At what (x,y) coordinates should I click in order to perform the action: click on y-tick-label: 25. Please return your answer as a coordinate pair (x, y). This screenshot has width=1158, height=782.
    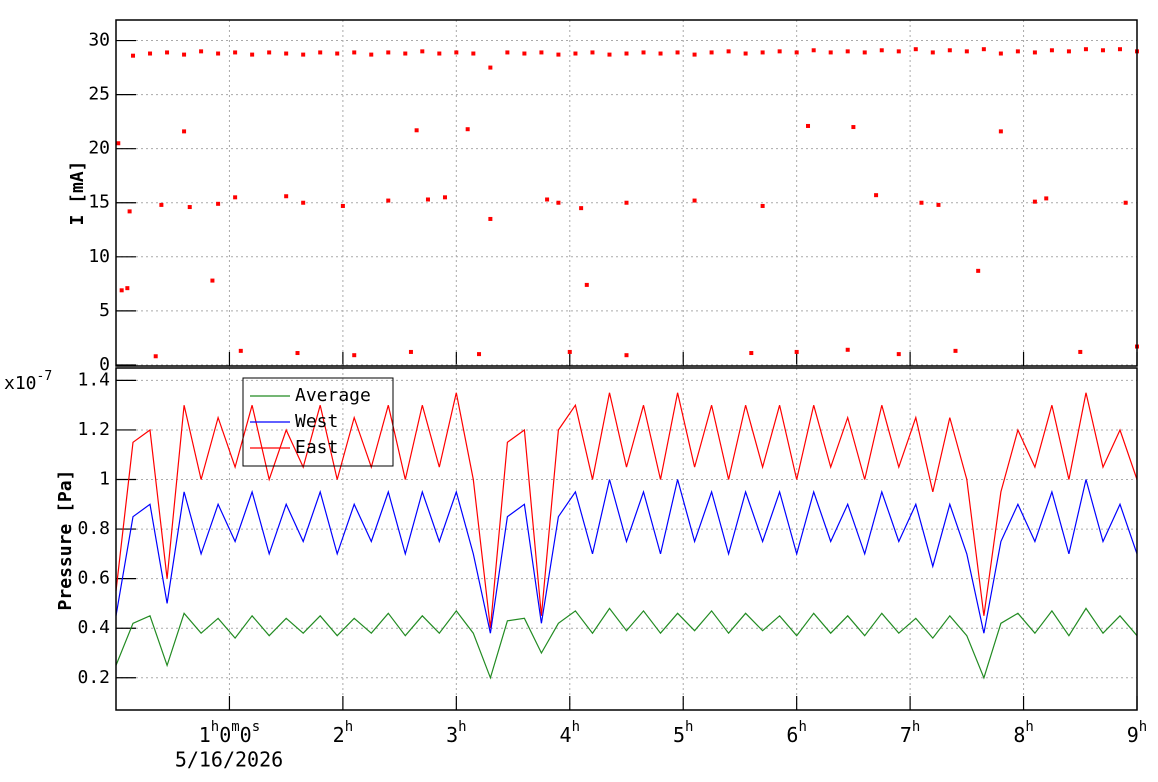
    Looking at the image, I should click on (99, 94).